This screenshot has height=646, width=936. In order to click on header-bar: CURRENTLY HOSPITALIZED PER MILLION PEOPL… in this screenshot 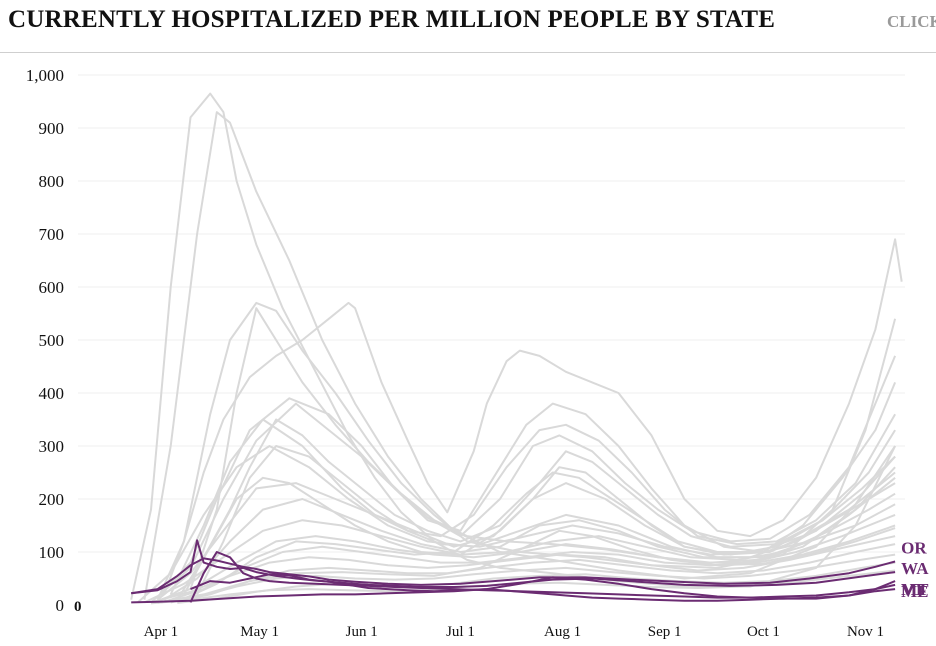, I will do `click(468, 26)`.